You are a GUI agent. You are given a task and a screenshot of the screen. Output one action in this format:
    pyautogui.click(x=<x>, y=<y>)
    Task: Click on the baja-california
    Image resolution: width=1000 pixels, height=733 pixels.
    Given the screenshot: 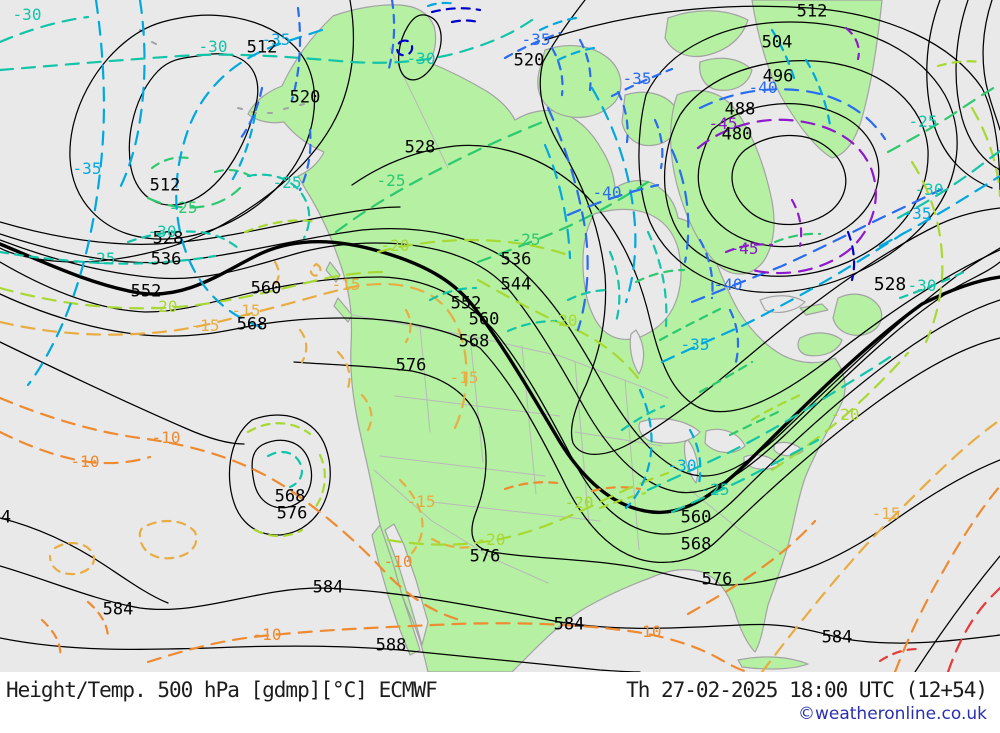 What is the action you would take?
    pyautogui.click(x=396, y=590)
    